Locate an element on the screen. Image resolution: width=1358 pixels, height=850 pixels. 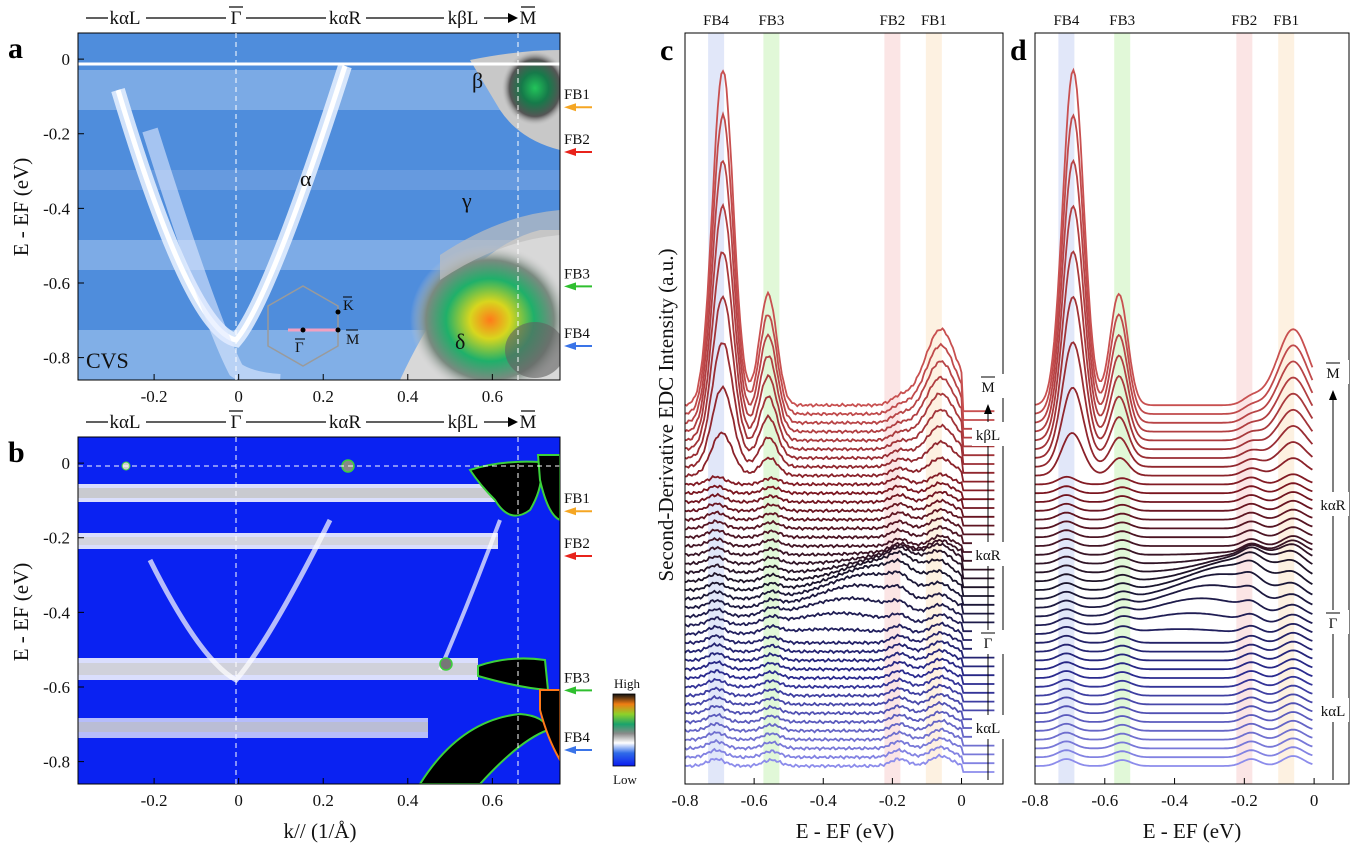
y-tick-label: -0.2 is located at coordinates (56, 134).